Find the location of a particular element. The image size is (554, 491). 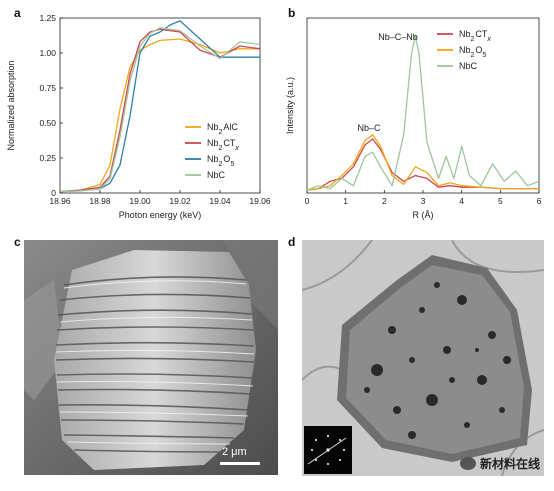

x-tick-label: 4 is located at coordinates (461, 201).